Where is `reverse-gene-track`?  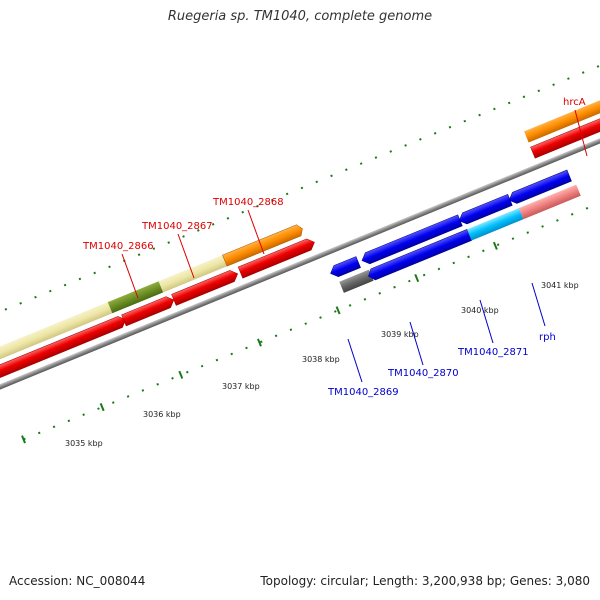 reverse-gene-track is located at coordinates (460, 238).